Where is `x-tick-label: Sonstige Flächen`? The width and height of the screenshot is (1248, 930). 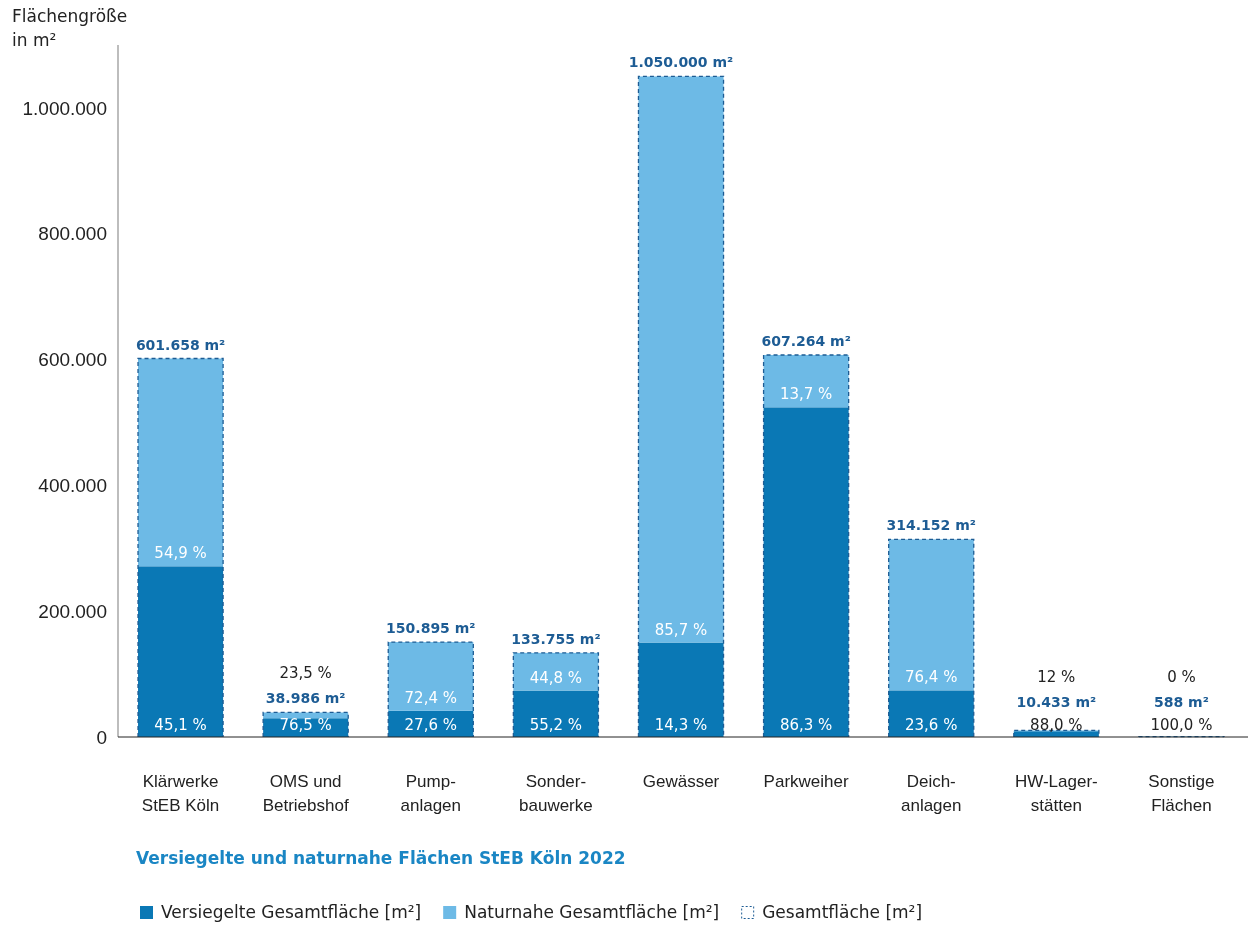 x-tick-label: Sonstige Flächen is located at coordinates (1181, 793).